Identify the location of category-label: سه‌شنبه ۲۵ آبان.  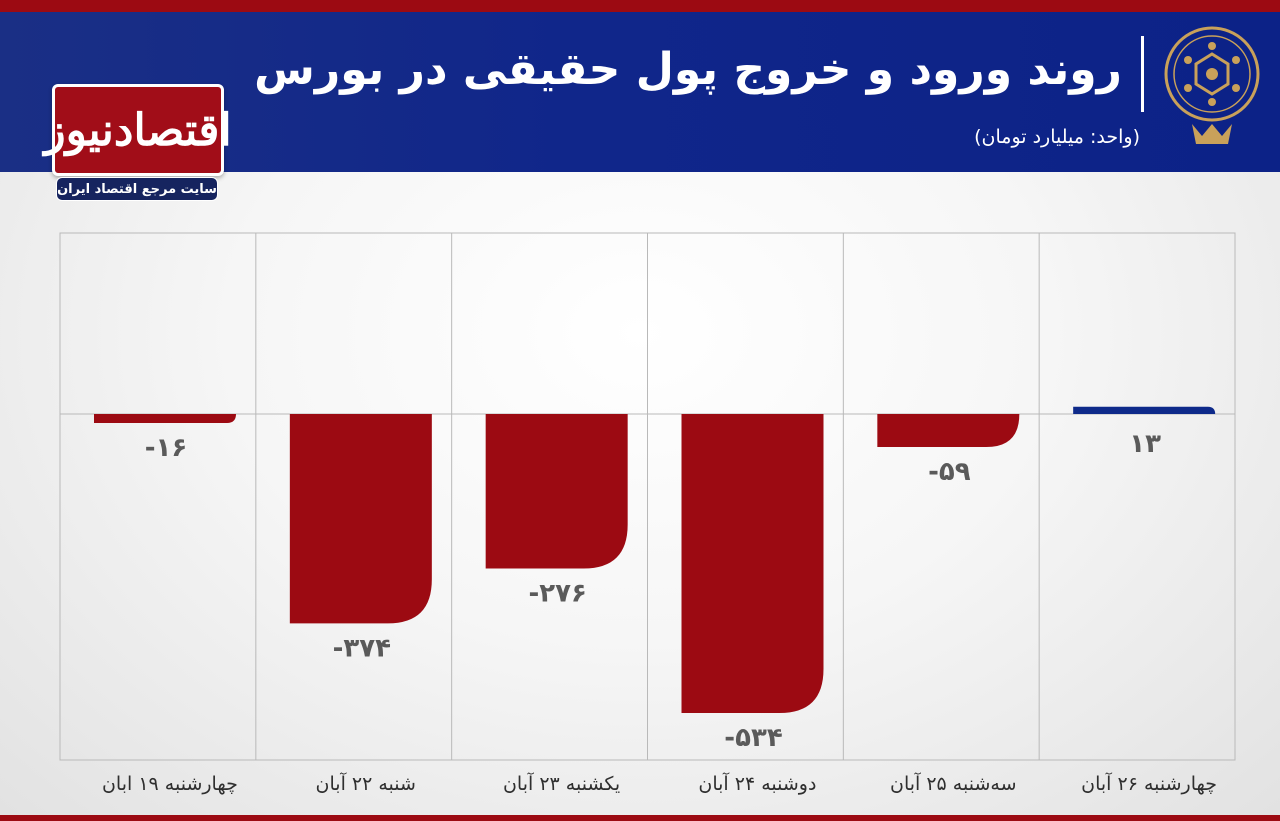
(953, 783).